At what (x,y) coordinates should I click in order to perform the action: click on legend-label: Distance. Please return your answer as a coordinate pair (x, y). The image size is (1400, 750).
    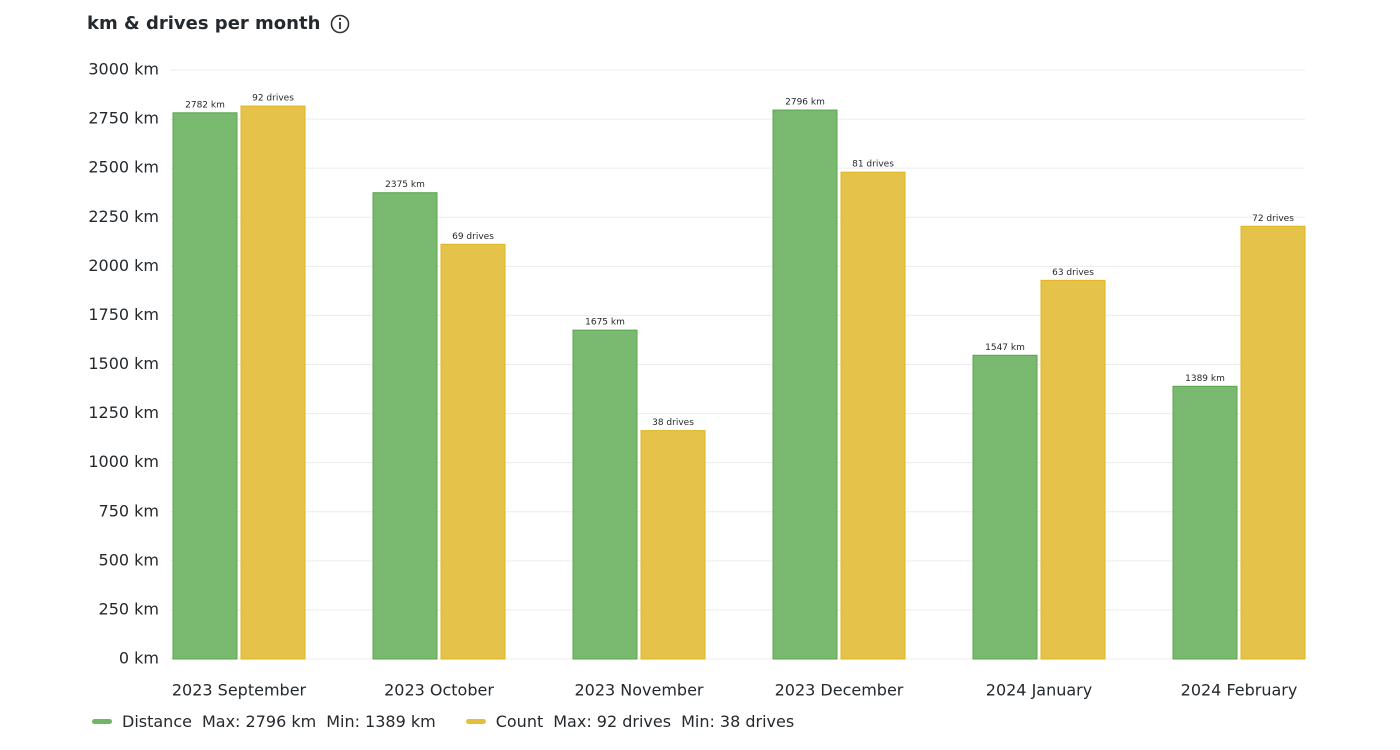
    Looking at the image, I should click on (157, 721).